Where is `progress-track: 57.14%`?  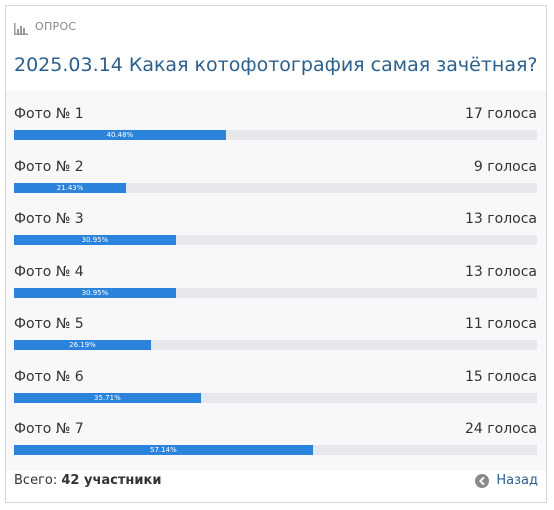
progress-track: 57.14% is located at coordinates (275, 450).